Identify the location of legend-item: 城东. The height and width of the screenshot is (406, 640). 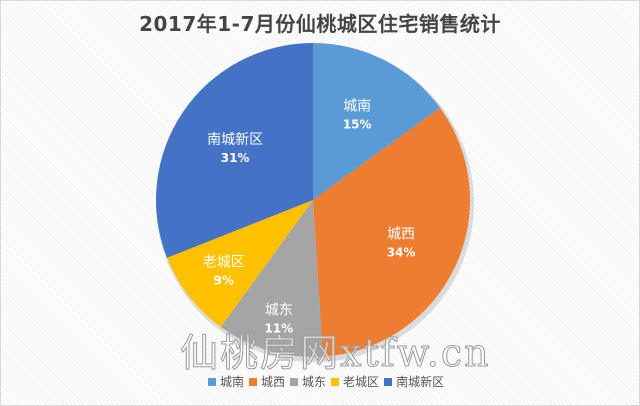
(308, 381).